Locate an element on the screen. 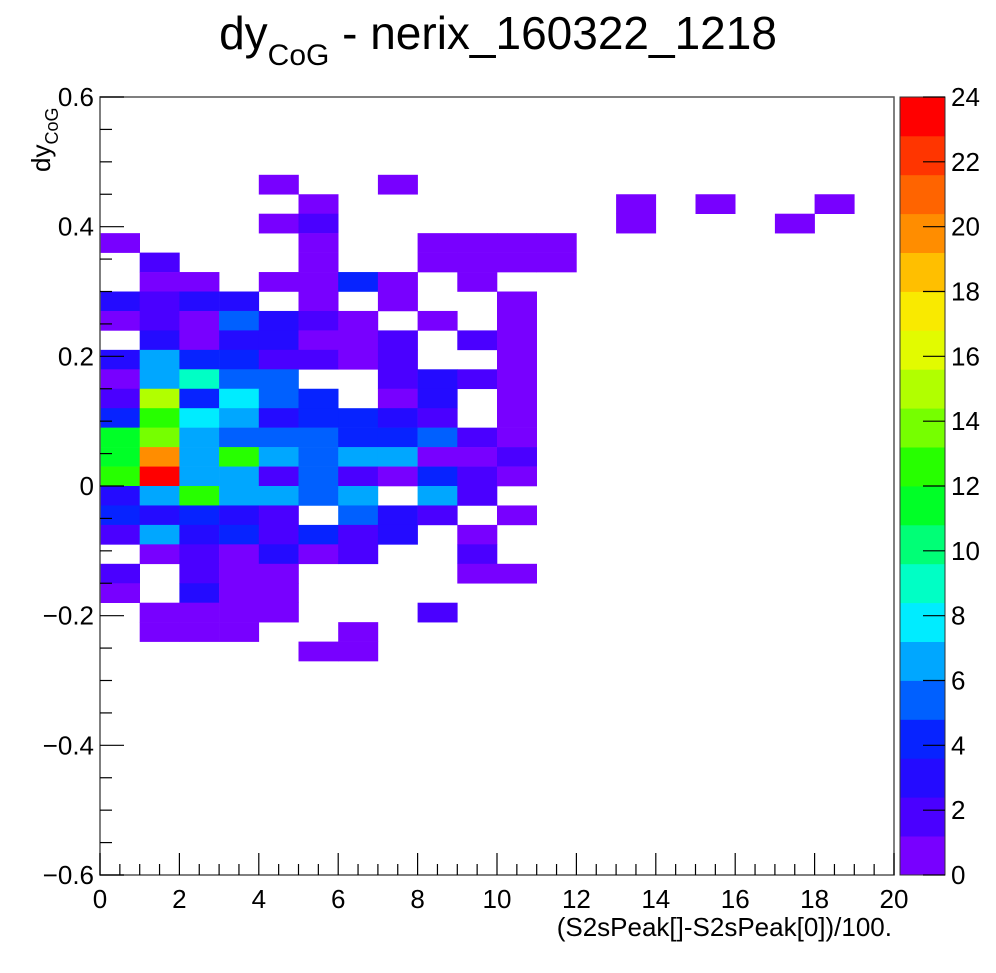 This screenshot has height=973, width=996. y-tick-label: 0.6 is located at coordinates (76, 97).